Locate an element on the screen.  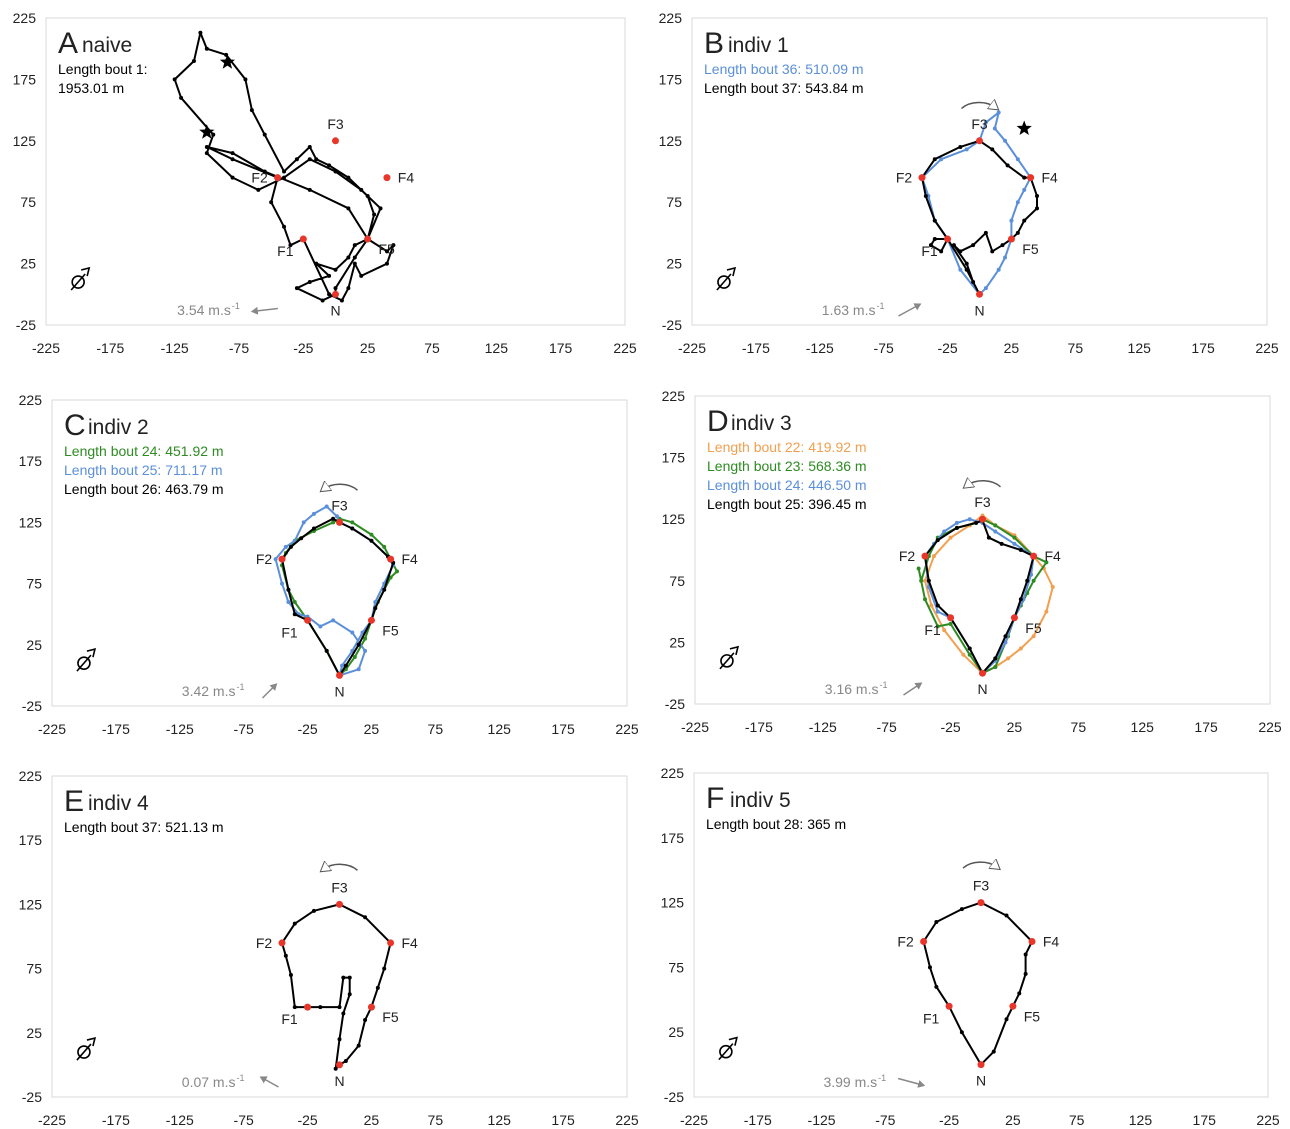
wind-speed: 1.63 m.s is located at coordinates (849, 310).